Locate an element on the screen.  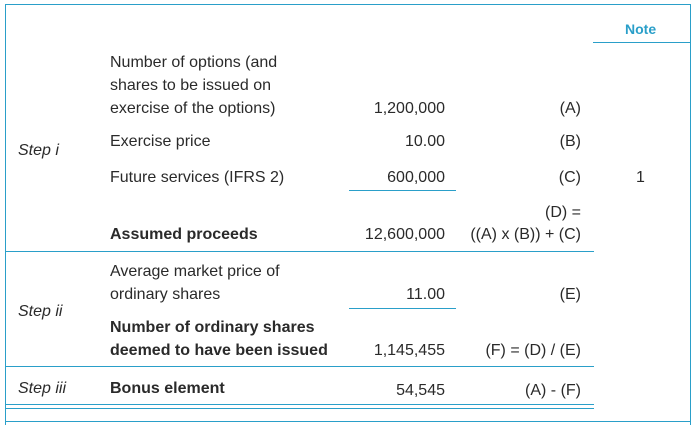
row-shares-deemed-label-line-2: deemed to have been issued is located at coordinates (219, 350).